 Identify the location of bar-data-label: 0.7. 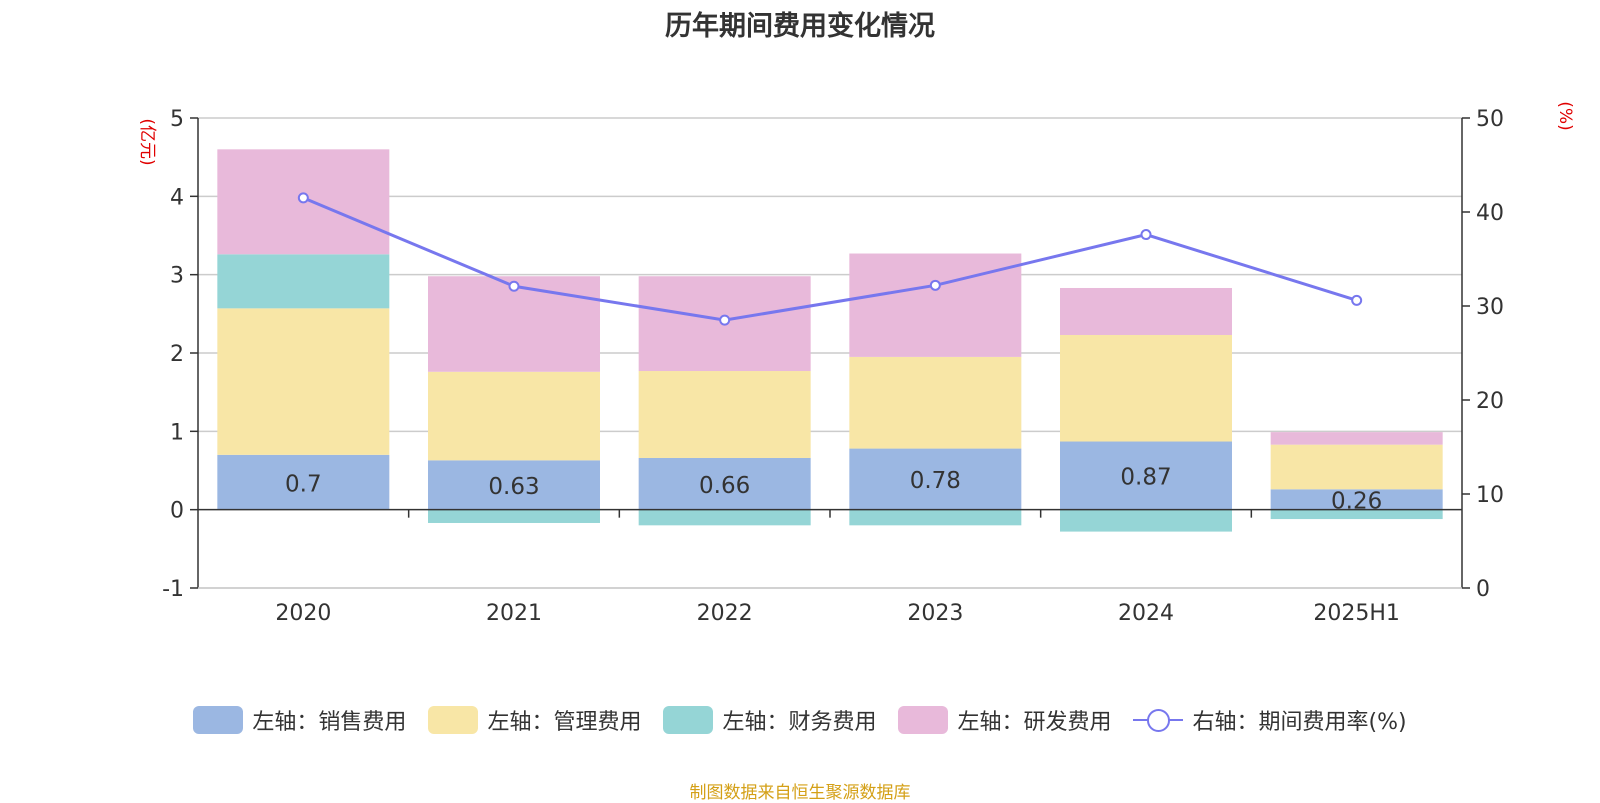
(303, 484).